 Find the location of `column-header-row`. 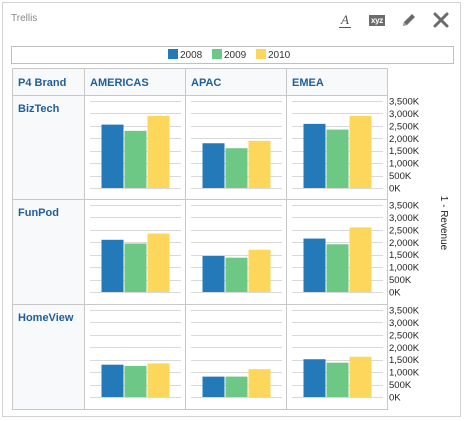

column-header-row is located at coordinates (200, 82).